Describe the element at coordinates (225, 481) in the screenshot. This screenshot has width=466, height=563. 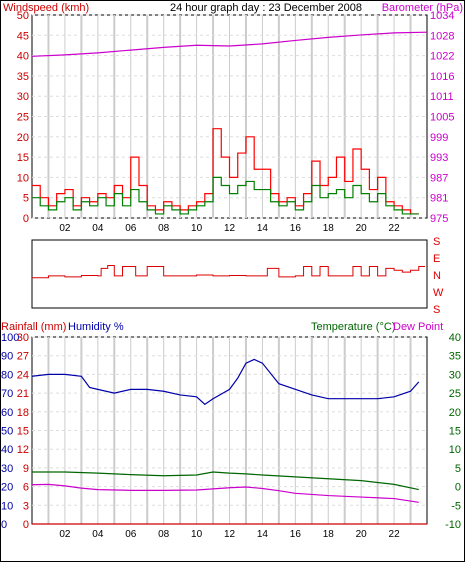
I see `series-line-temperature` at that location.